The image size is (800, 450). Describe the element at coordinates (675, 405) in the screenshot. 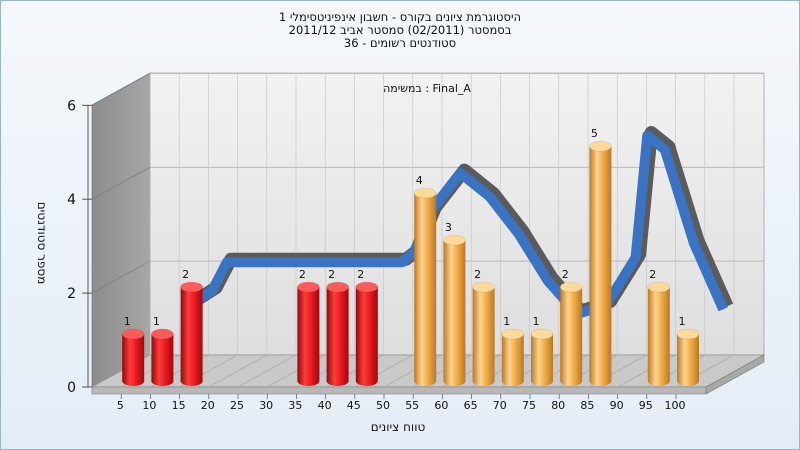

I see `x-tick-label: 100` at that location.